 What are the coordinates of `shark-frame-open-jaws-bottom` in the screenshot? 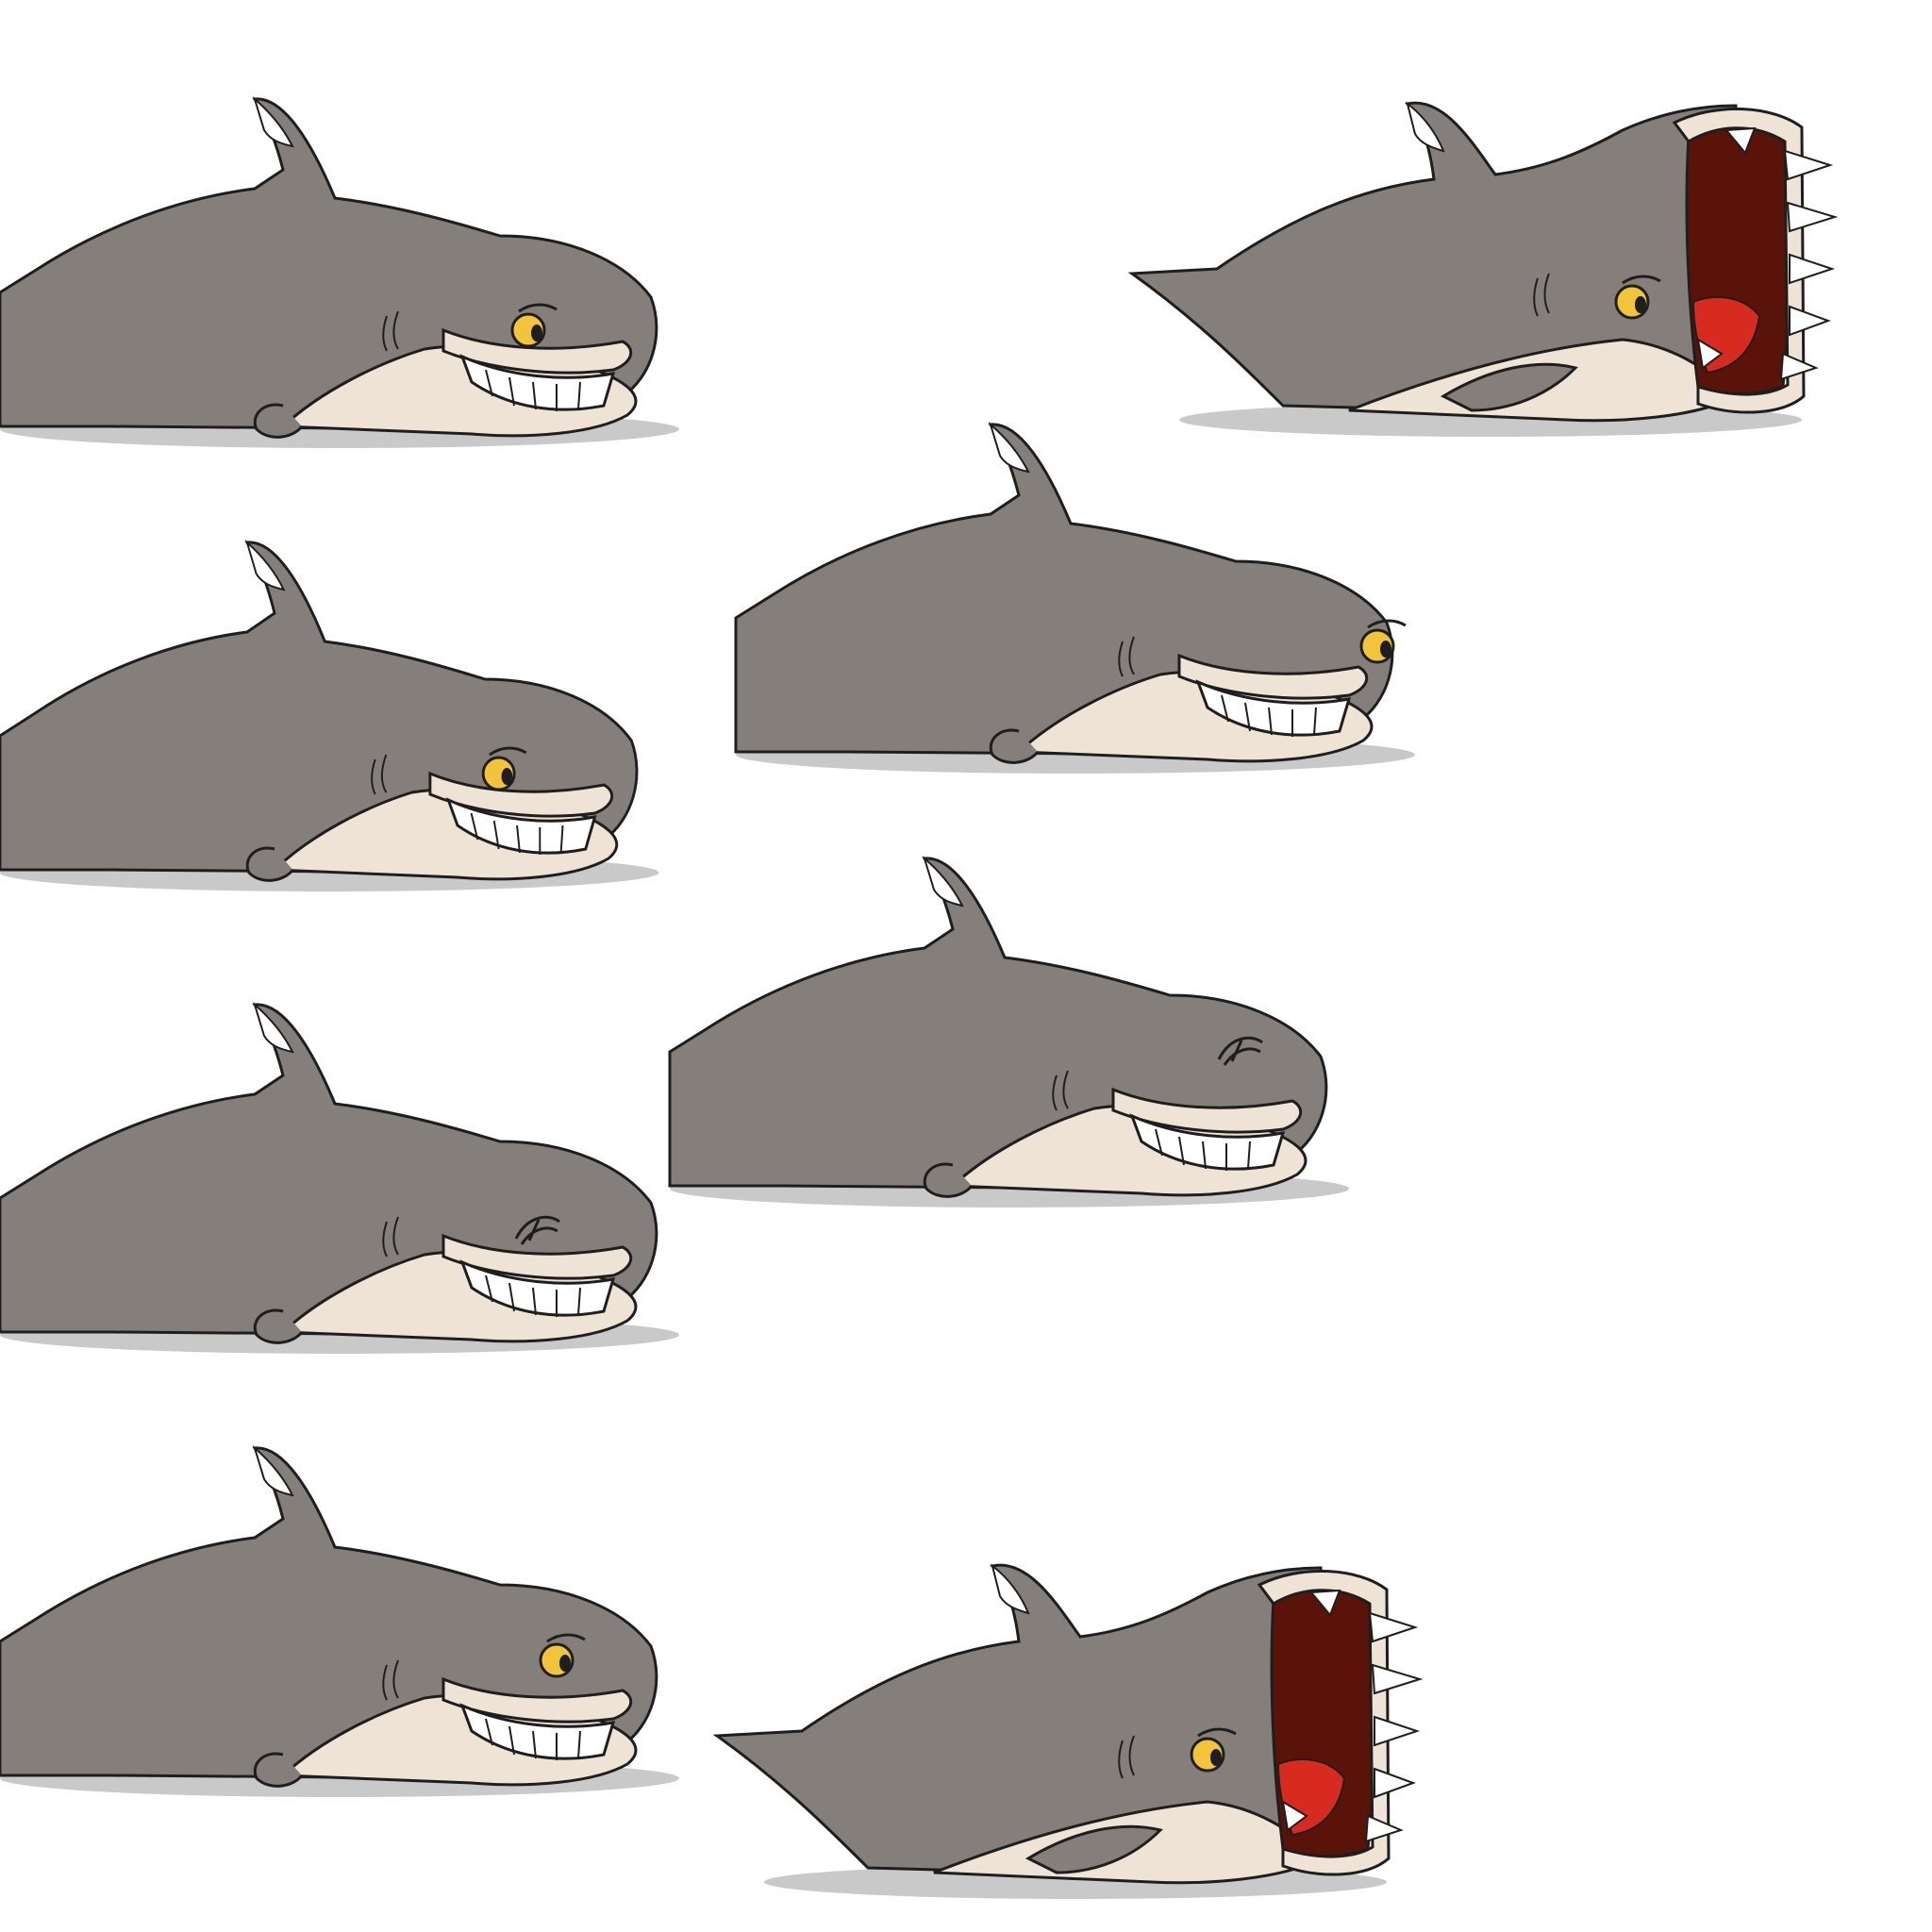 It's located at (1069, 1732).